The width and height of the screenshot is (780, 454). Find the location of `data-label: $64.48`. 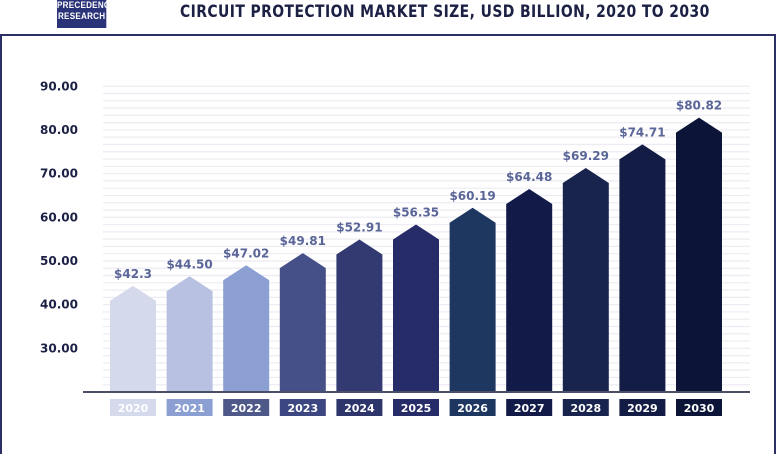

data-label: $64.48 is located at coordinates (529, 177).